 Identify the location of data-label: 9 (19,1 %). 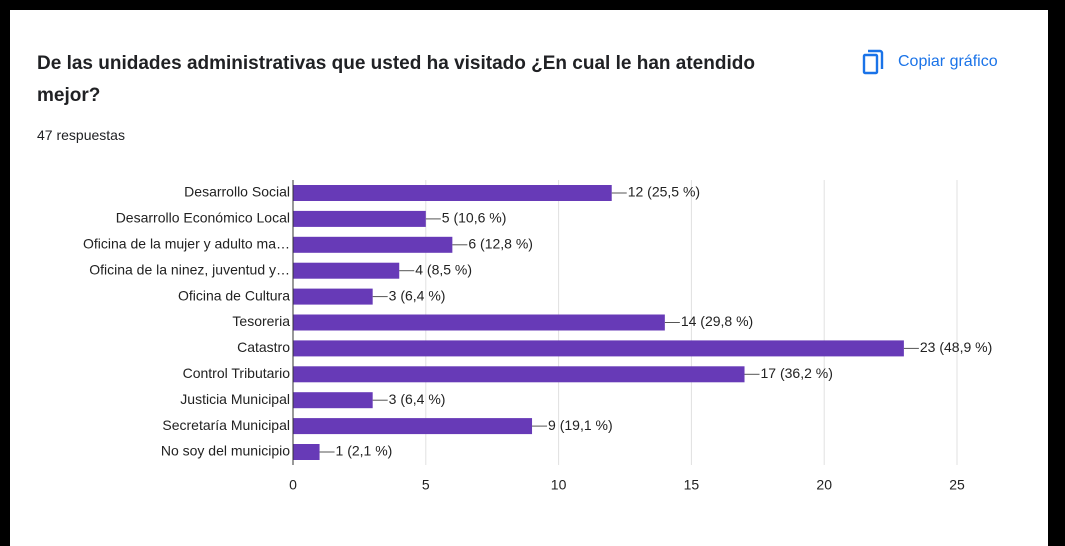
(580, 425).